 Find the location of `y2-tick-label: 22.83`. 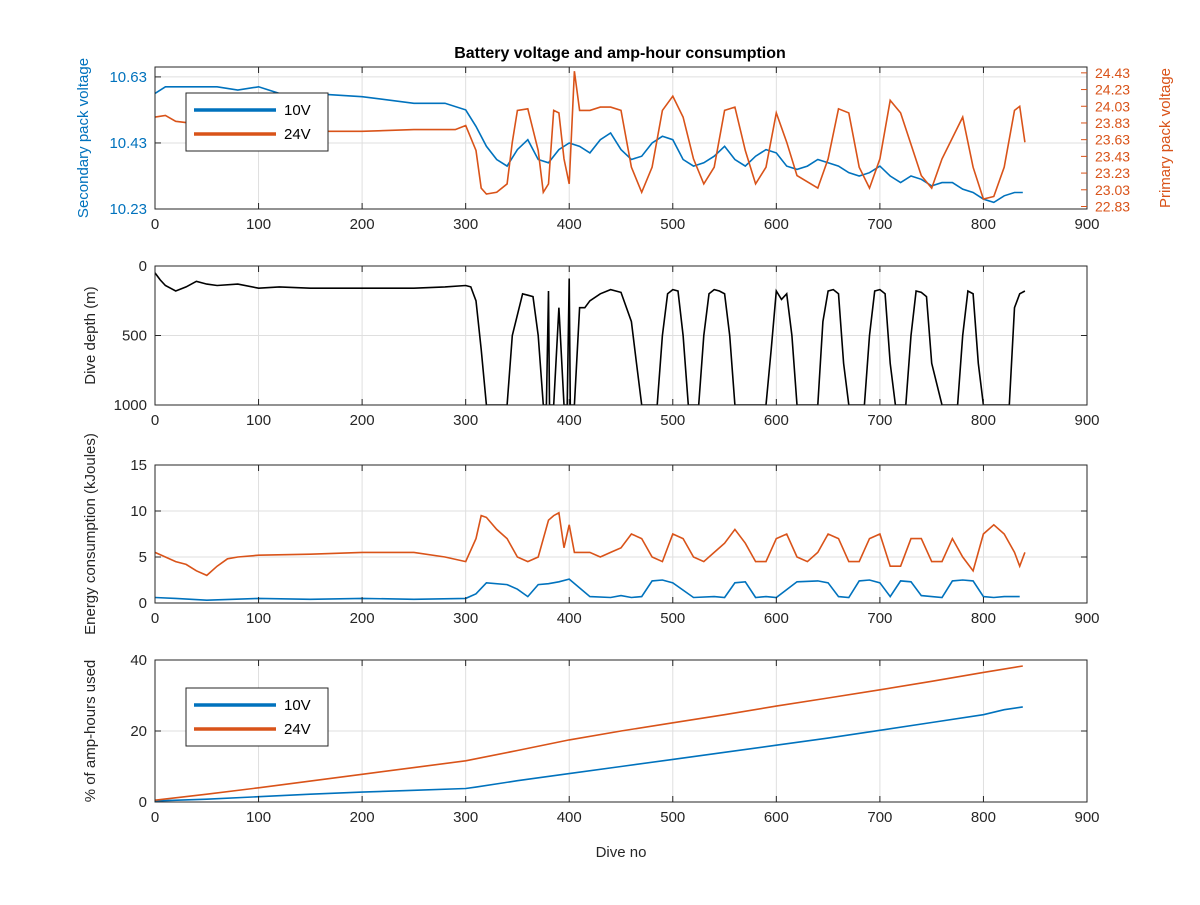

y2-tick-label: 22.83 is located at coordinates (1112, 206).